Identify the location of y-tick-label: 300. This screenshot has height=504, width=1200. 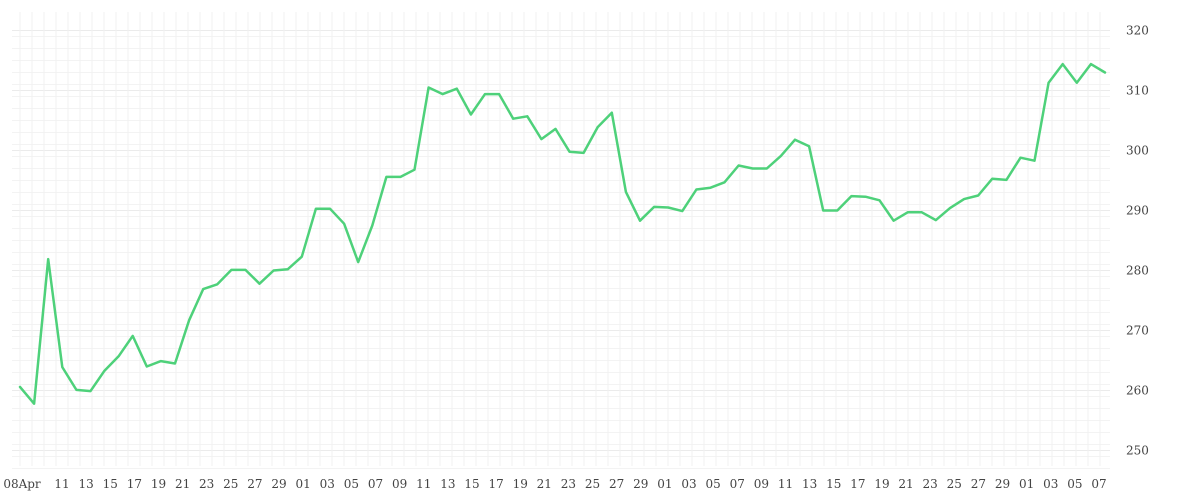
(1137, 151).